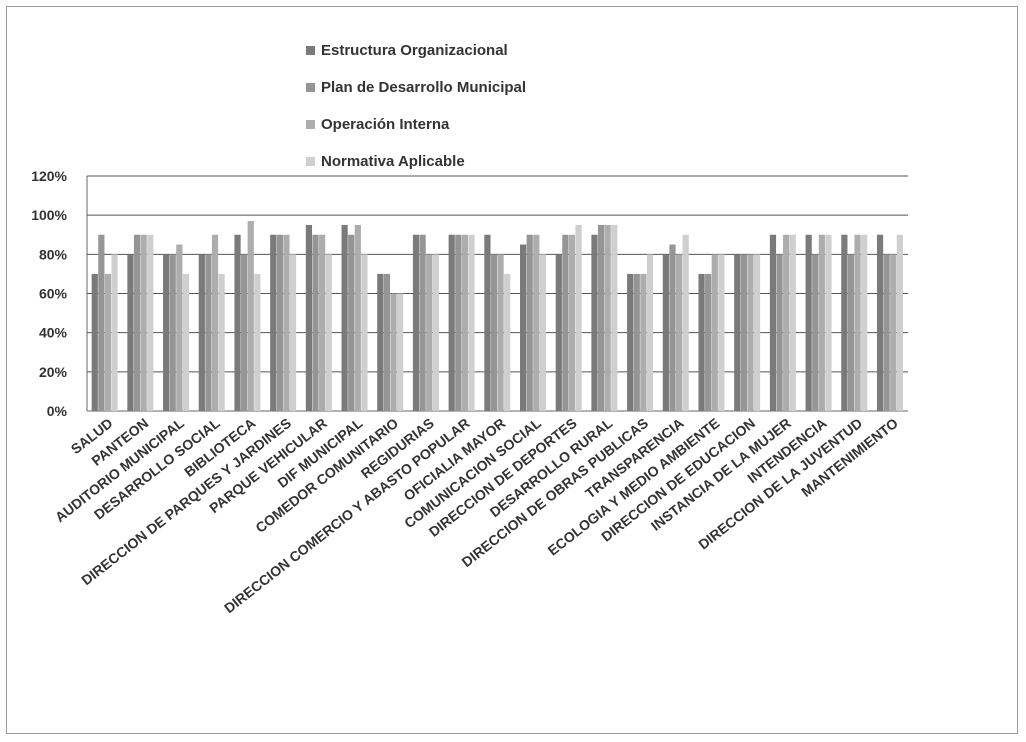 Image resolution: width=1026 pixels, height=742 pixels. What do you see at coordinates (49, 176) in the screenshot?
I see `y-tick-label: 120%` at bounding box center [49, 176].